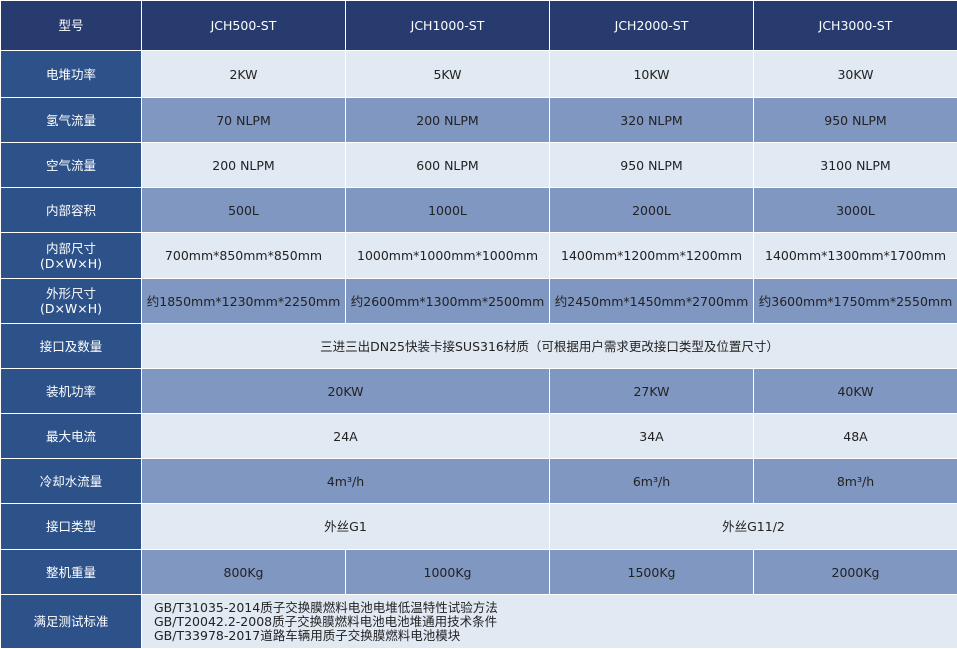 Image resolution: width=957 pixels, height=649 pixels. What do you see at coordinates (652, 256) in the screenshot?
I see `cell: 1400mm*1200mm*1200mm` at bounding box center [652, 256].